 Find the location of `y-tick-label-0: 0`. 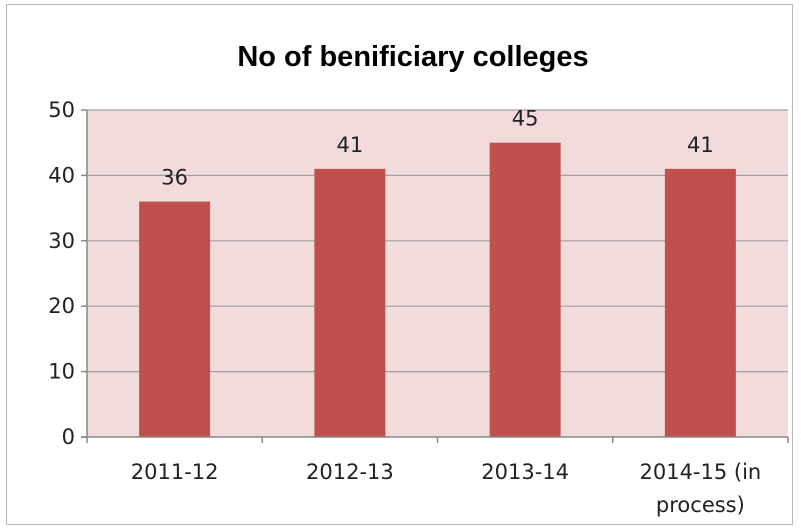

y-tick-label-0: 0 is located at coordinates (68, 437).